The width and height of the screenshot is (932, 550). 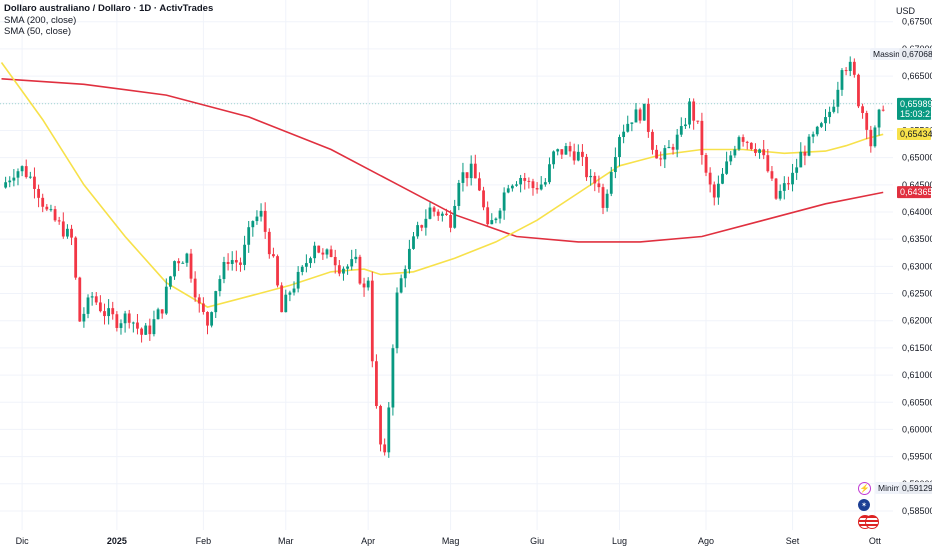 I want to click on y-tick-label: 0,63500, so click(x=917, y=239).